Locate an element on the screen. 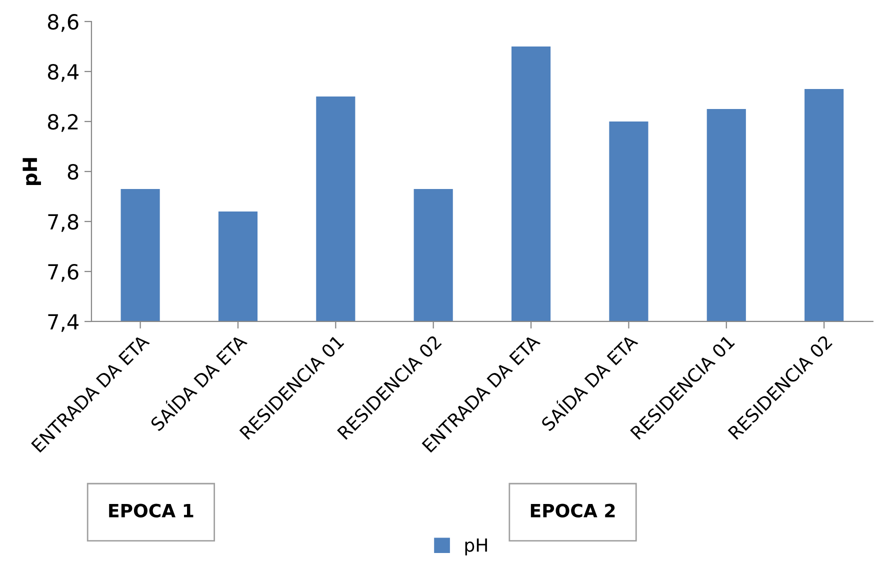  text: EPOCA 1 is located at coordinates (151, 511).